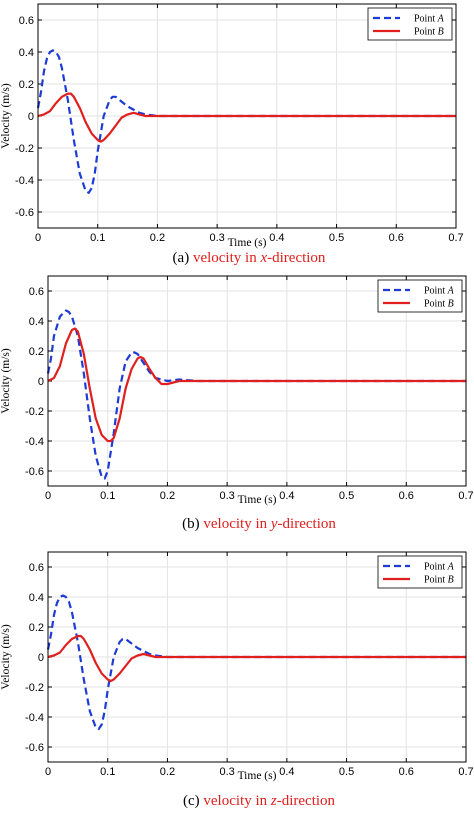 The height and width of the screenshot is (814, 474). I want to click on figure-caption: (b) velocity in y-direction, so click(259, 524).